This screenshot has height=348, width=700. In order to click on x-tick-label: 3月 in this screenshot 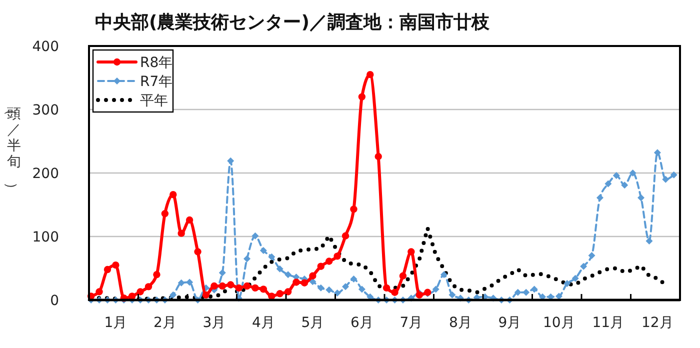, I will do `click(214, 323)`.